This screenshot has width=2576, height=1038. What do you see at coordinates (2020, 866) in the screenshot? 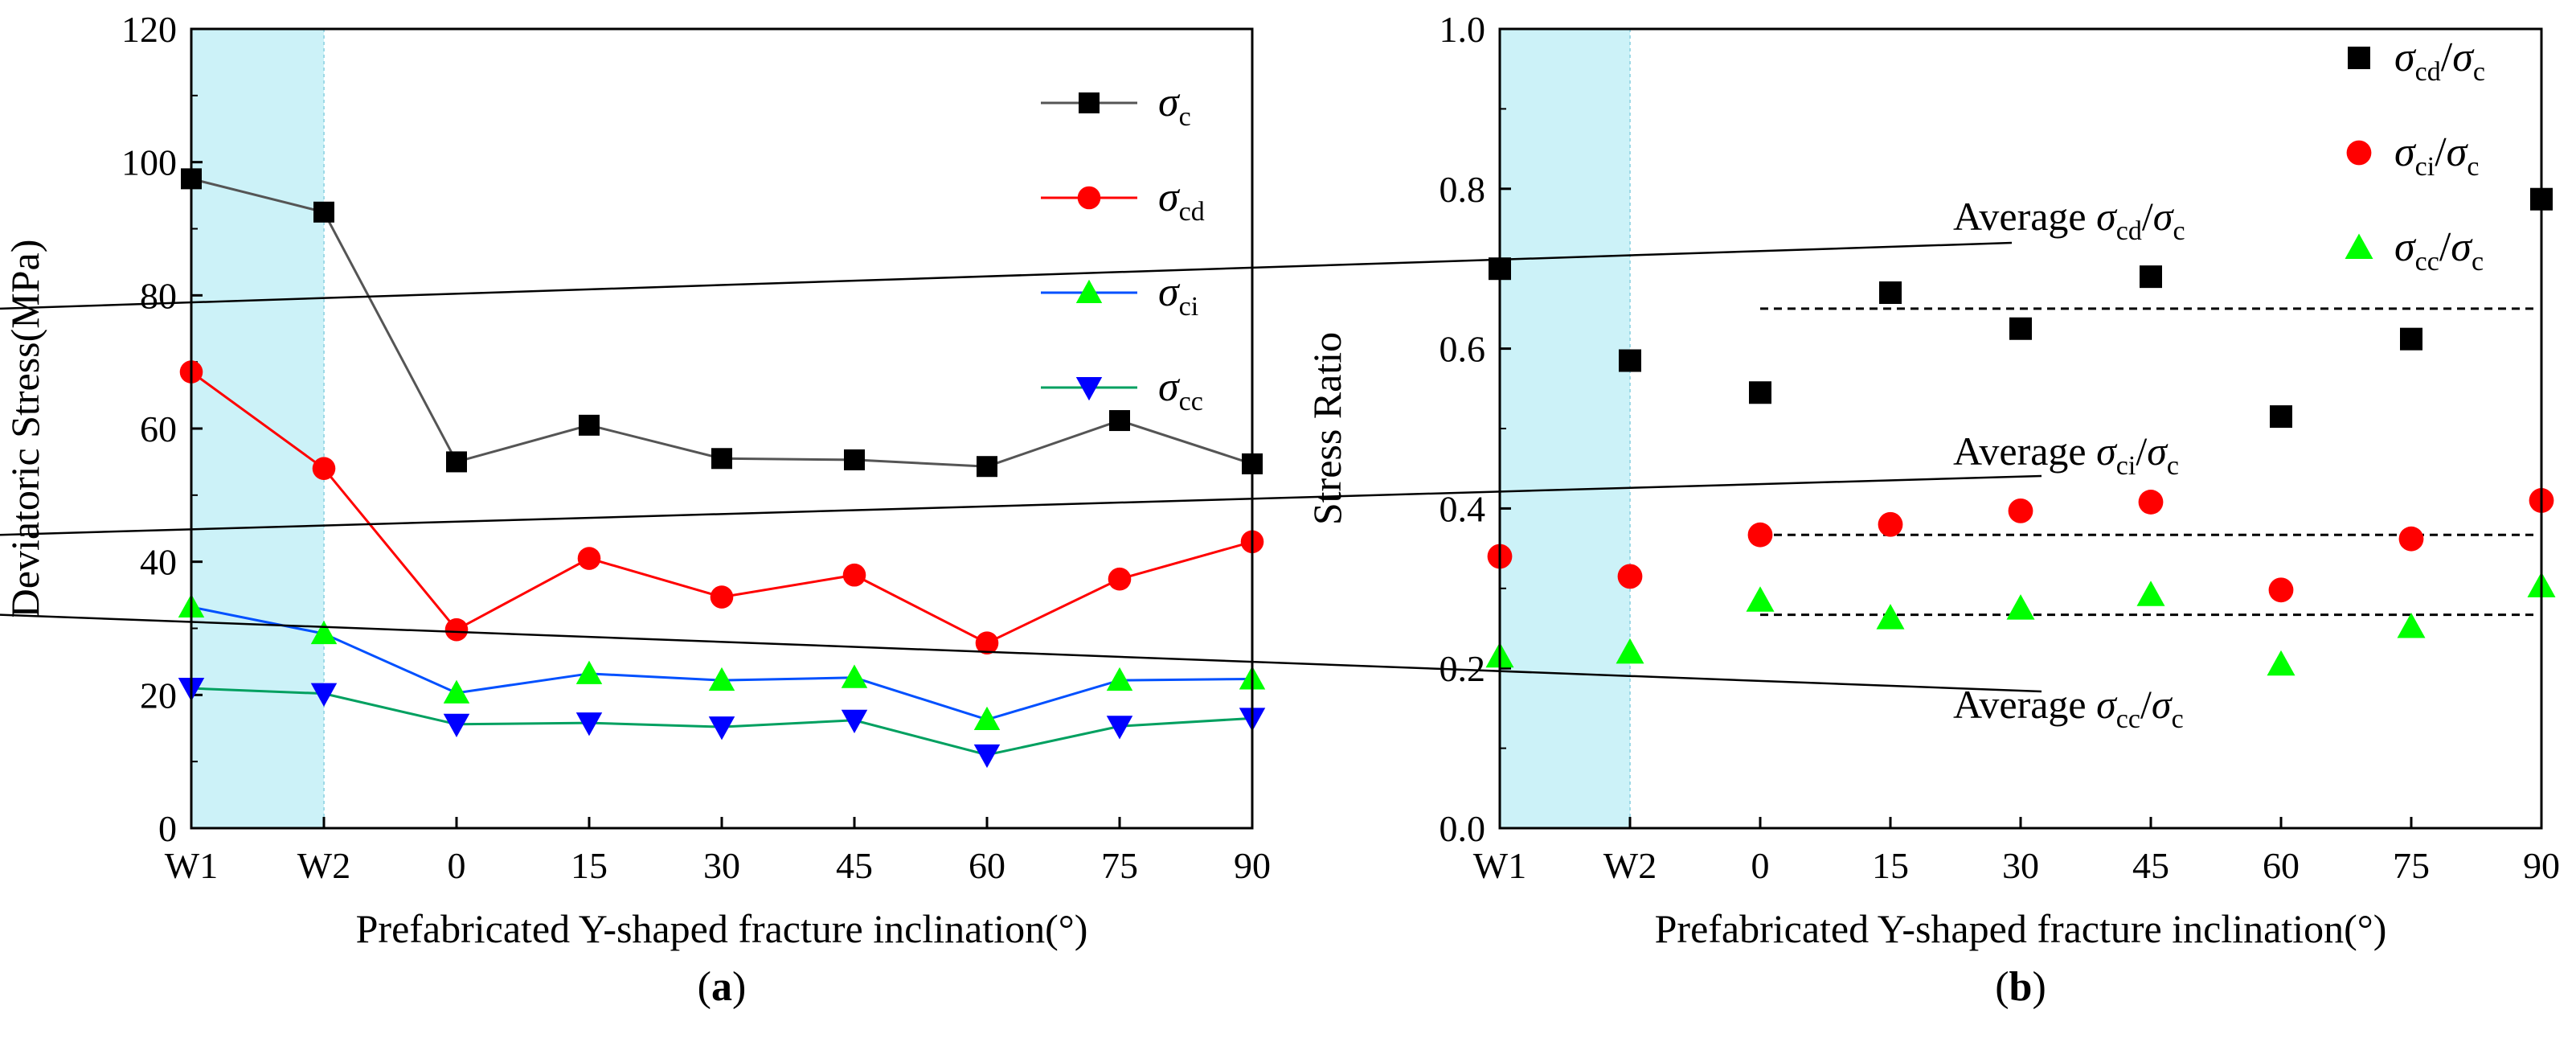
I see `x-tick-label: 30` at bounding box center [2020, 866].